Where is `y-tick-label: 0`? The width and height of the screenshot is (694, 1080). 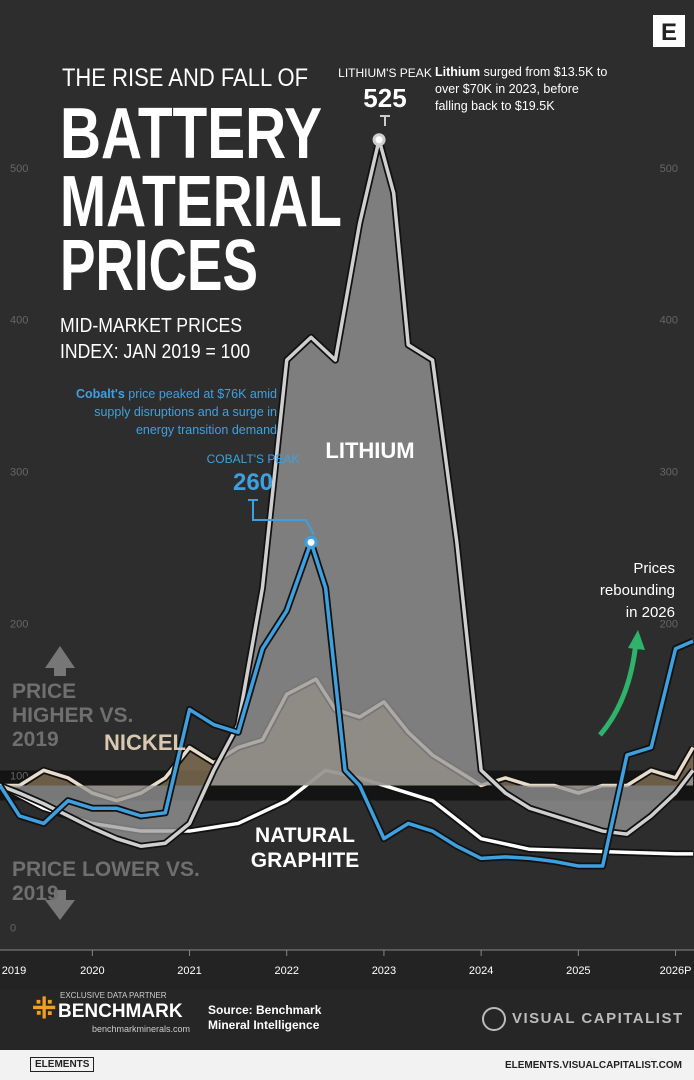 y-tick-label: 0 is located at coordinates (13, 928).